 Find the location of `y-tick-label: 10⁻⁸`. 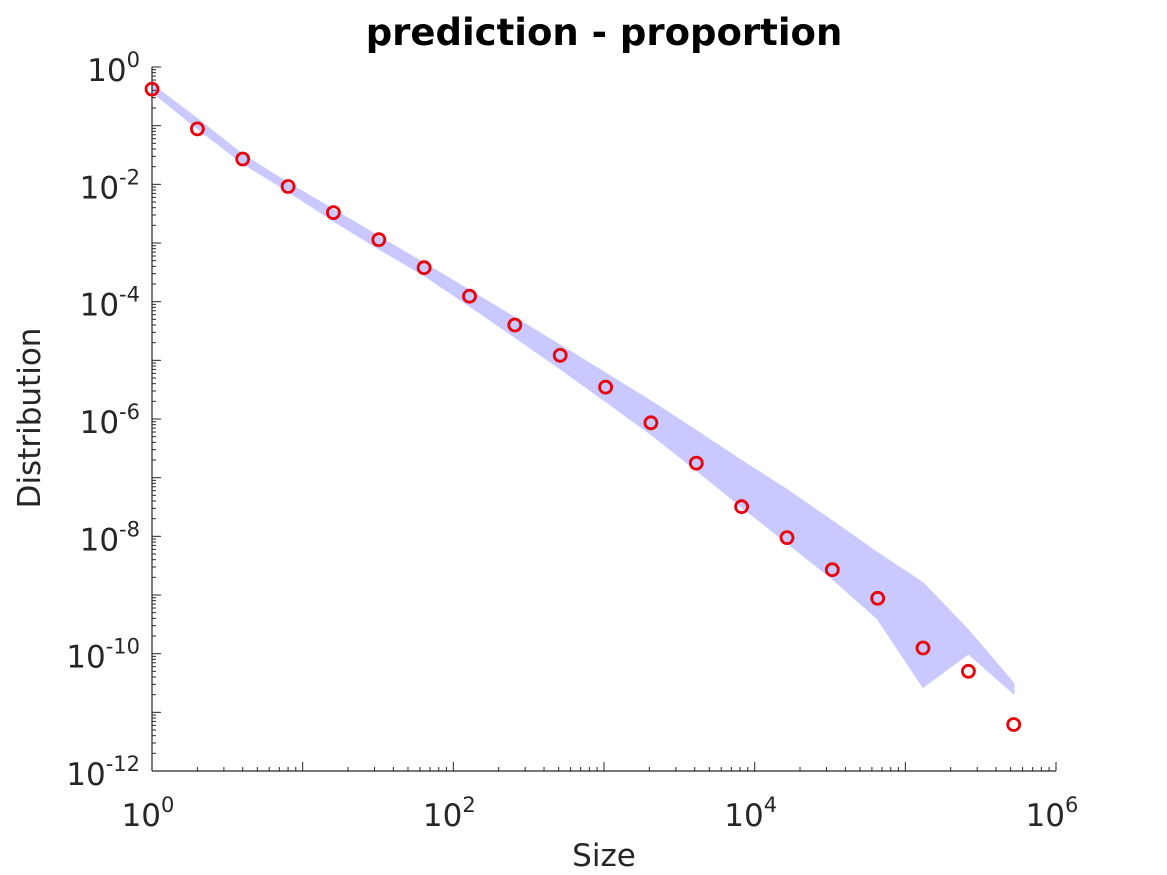

y-tick-label: 10⁻⁸ is located at coordinates (110, 537).